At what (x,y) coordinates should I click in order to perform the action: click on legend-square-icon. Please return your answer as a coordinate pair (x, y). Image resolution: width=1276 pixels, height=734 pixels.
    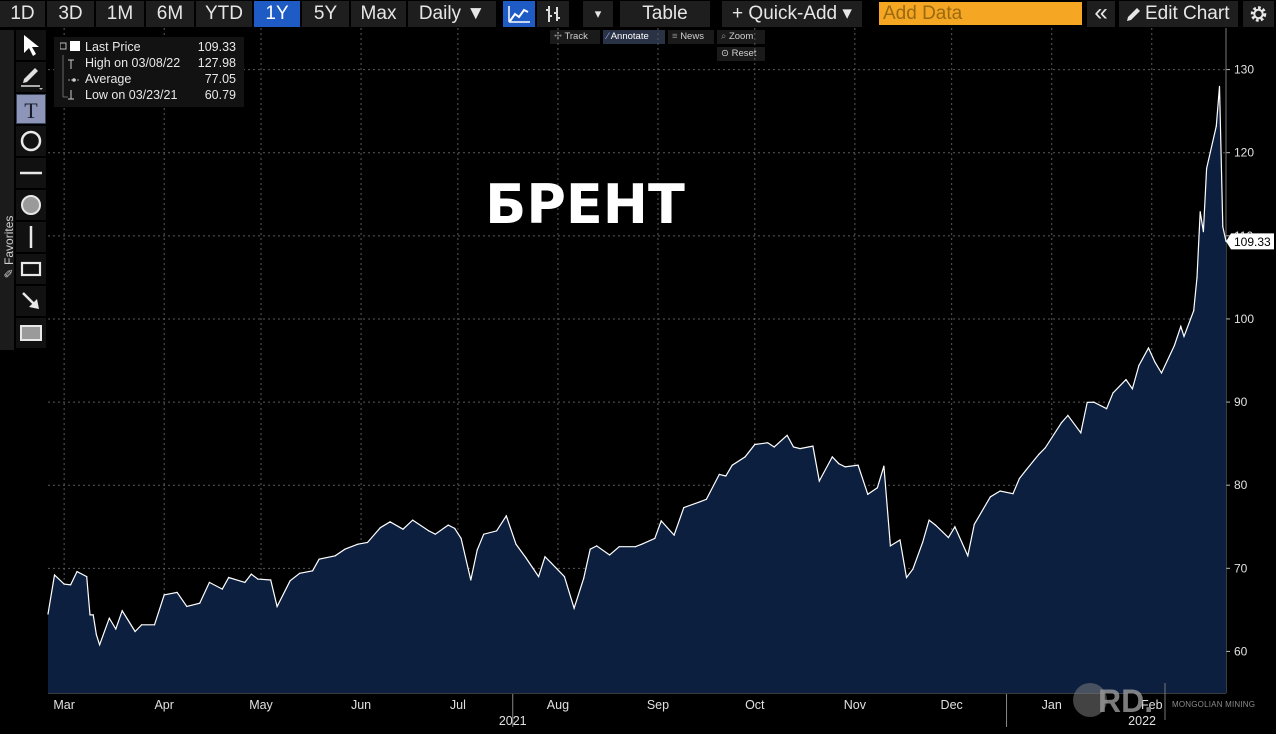
    Looking at the image, I should click on (70, 47).